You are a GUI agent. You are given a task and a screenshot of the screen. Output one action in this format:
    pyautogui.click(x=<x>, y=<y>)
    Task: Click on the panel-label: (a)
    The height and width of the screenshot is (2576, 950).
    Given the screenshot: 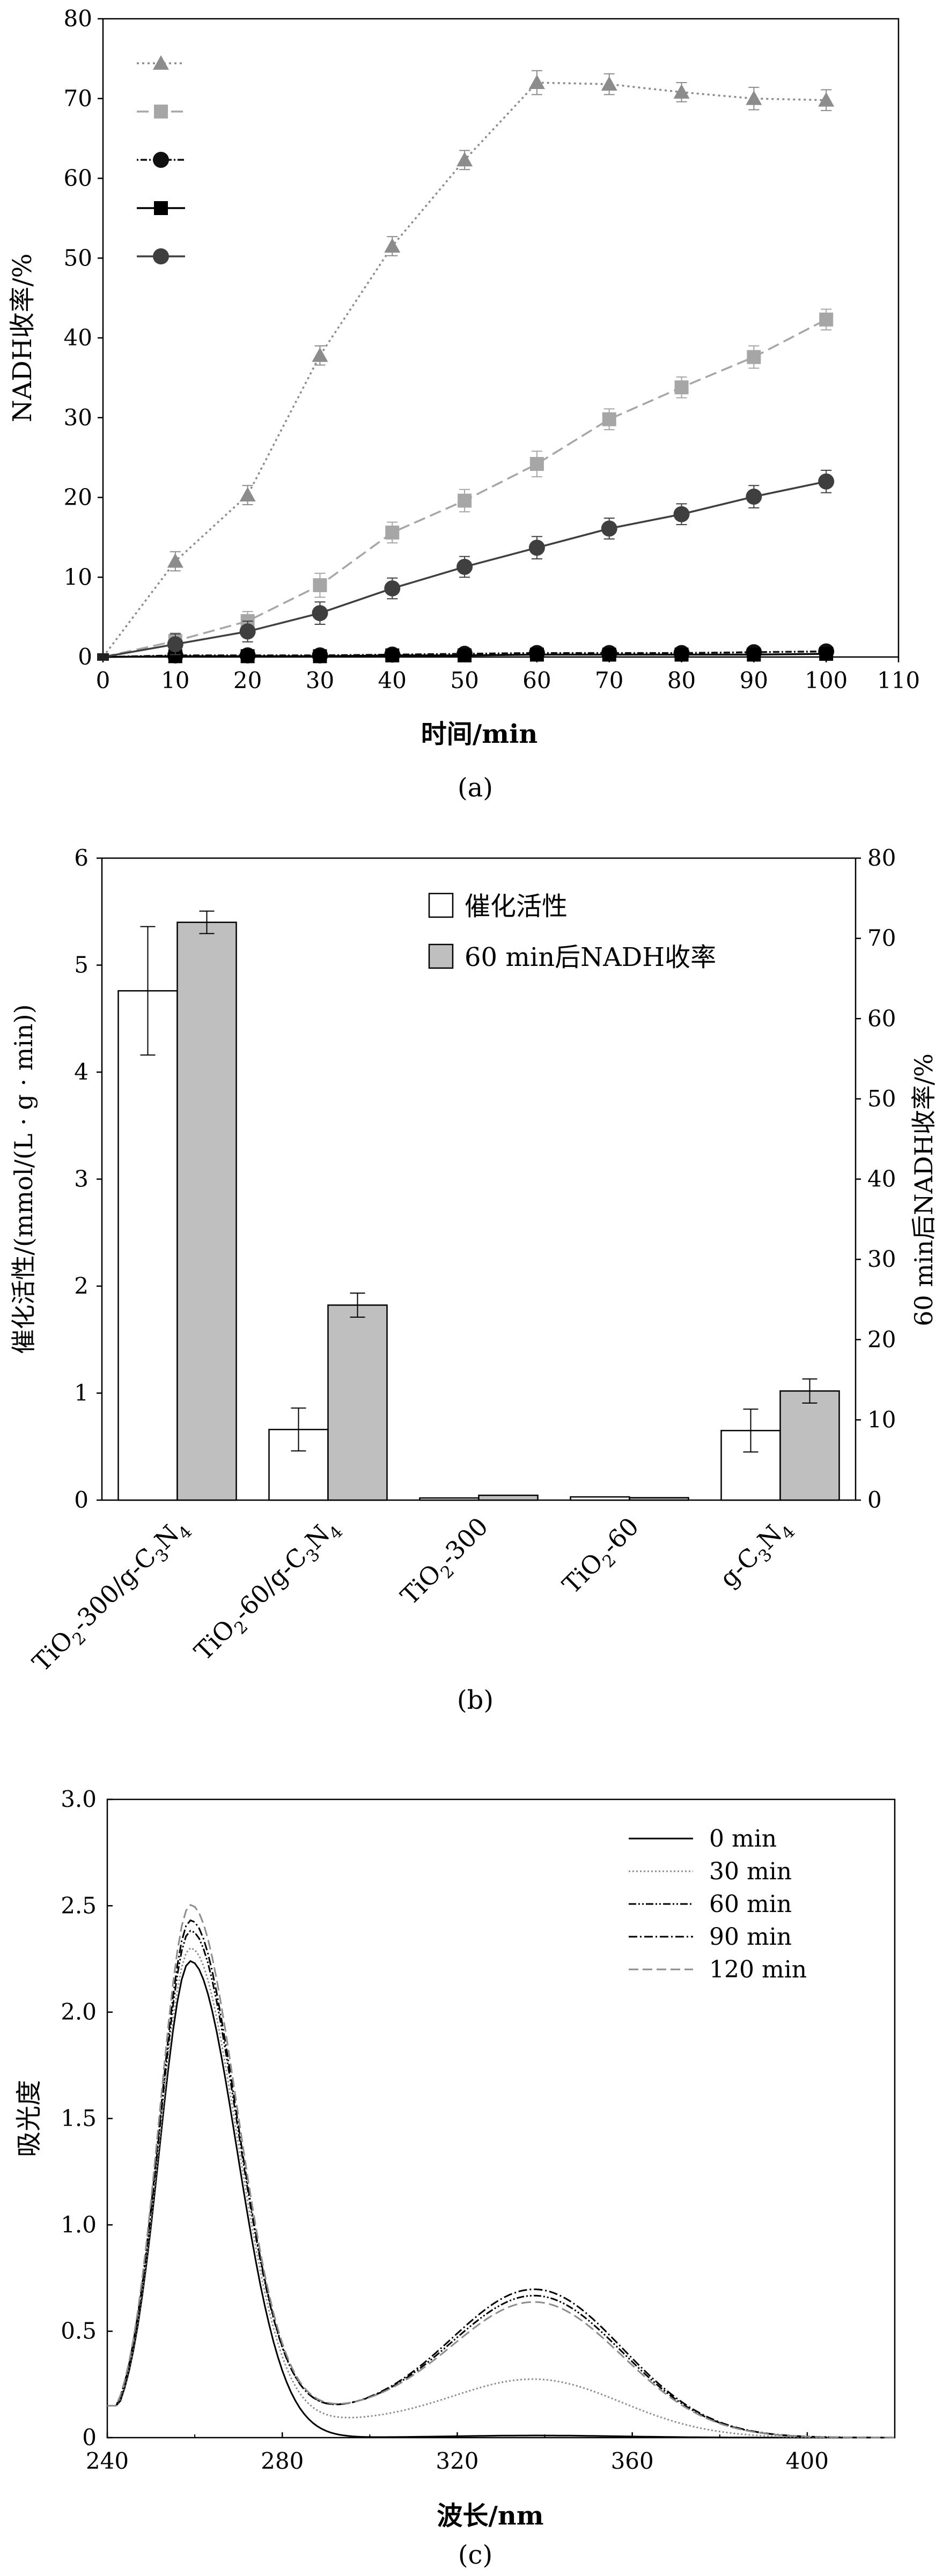 What is the action you would take?
    pyautogui.click(x=476, y=788)
    